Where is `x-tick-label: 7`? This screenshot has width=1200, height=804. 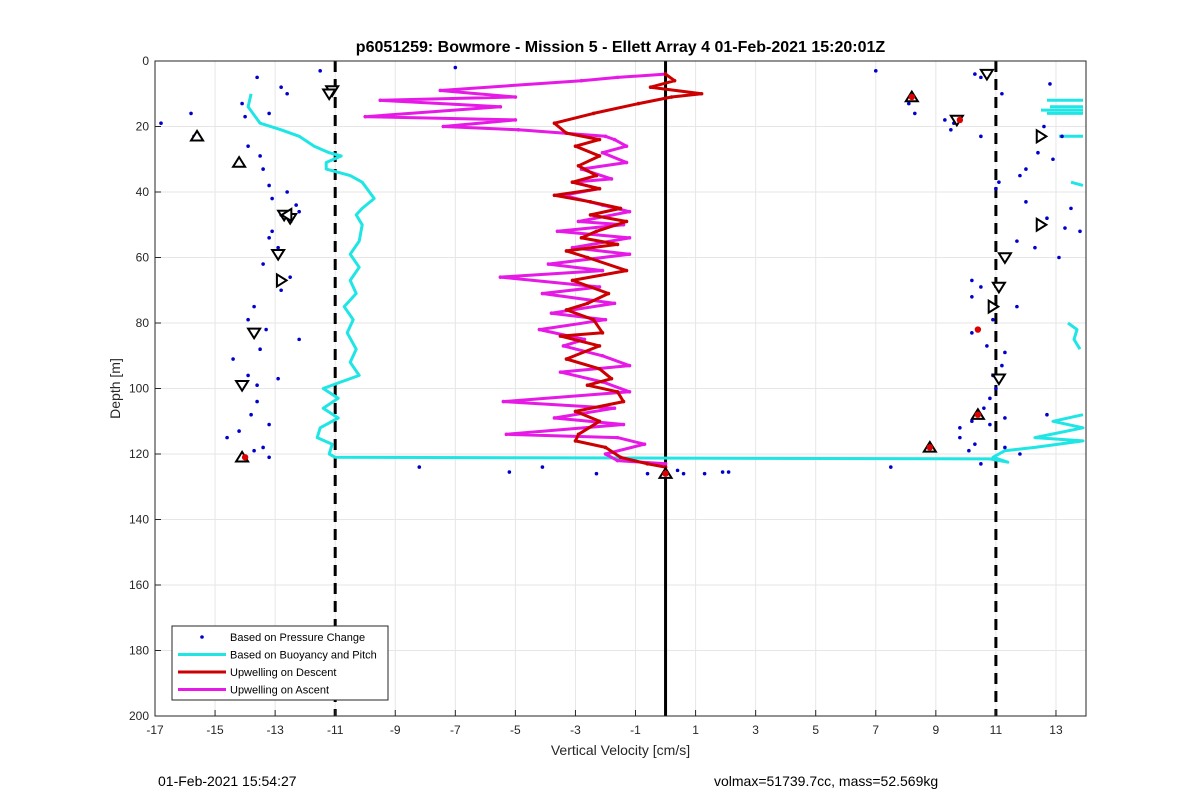 x-tick-label: 7 is located at coordinates (875, 730).